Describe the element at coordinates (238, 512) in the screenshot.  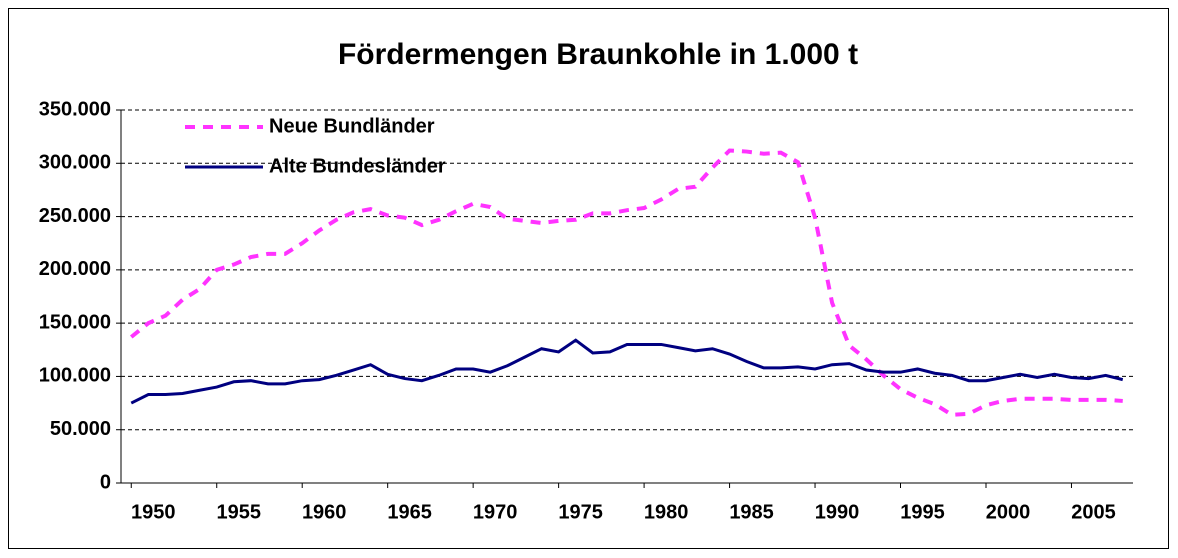
I see `x-tick-label: 1955` at that location.